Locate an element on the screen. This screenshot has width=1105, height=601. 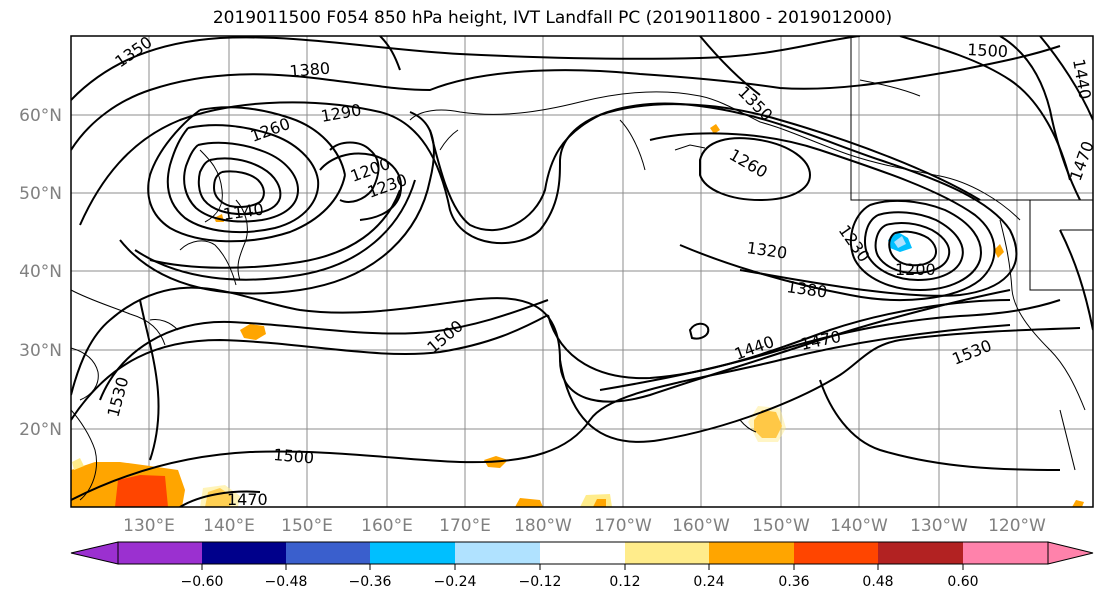
contour-label: 1260 is located at coordinates (748, 163).